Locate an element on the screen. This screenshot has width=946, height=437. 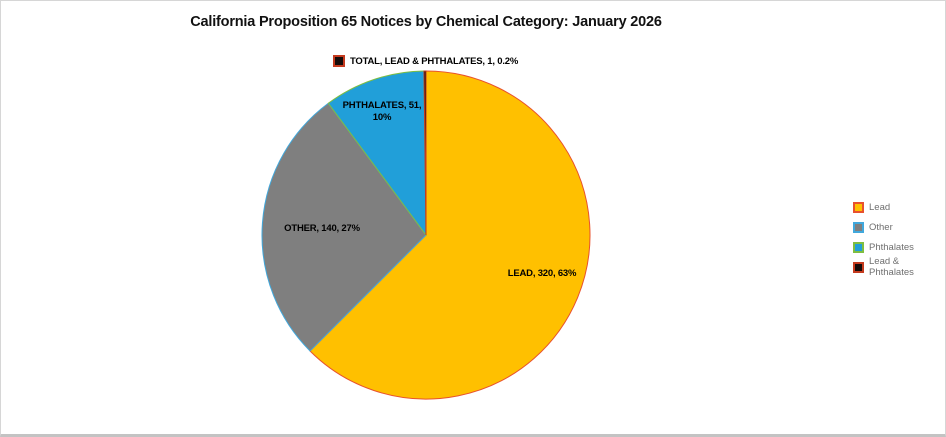
legend-item-other: Other is located at coordinates (899, 227).